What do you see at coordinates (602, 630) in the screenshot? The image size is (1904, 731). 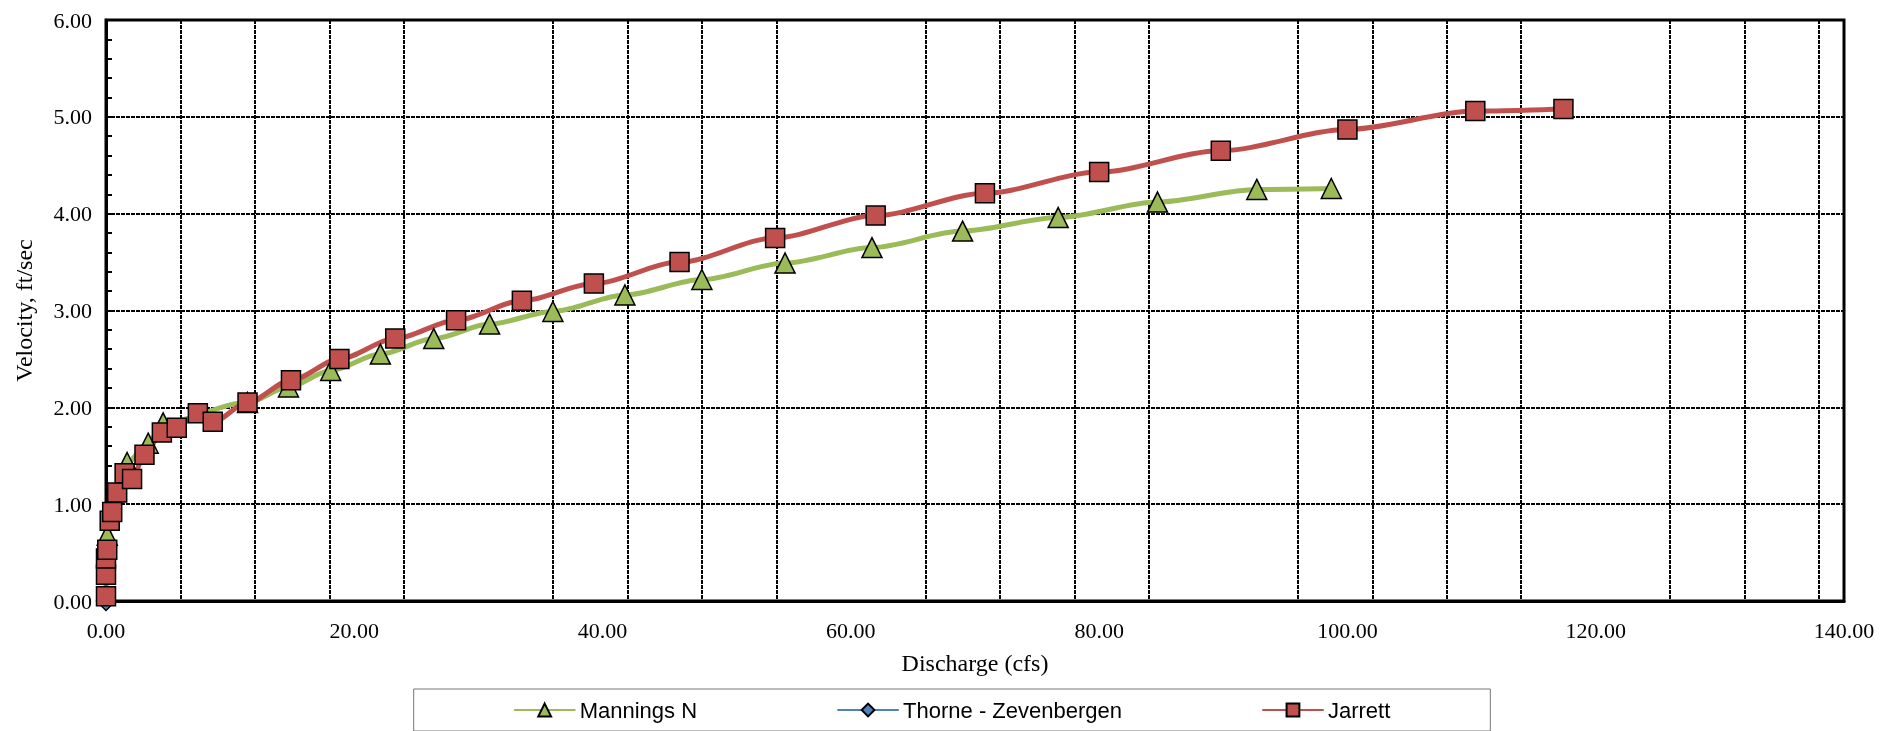 I see `x-tick-label: 40.00` at bounding box center [602, 630].